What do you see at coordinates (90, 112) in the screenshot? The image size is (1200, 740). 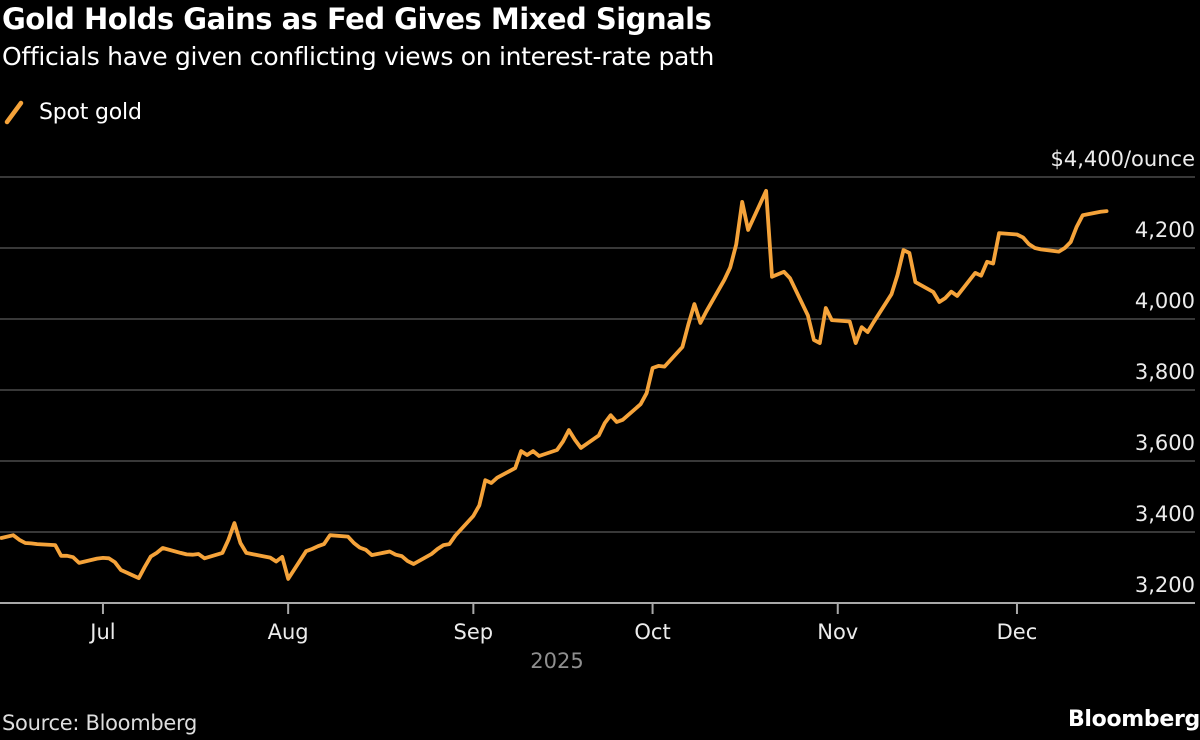 I see `legend-label: Spot gold` at bounding box center [90, 112].